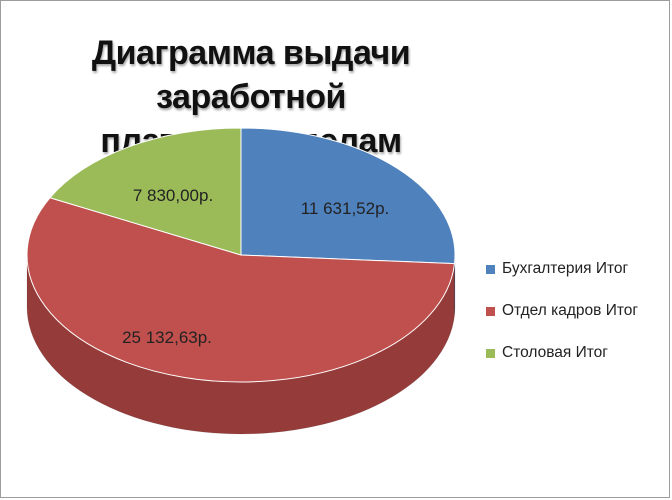 This screenshot has width=672, height=500. Describe the element at coordinates (565, 268) in the screenshot. I see `legend-label-0: Бухгалтерия Итог` at that location.